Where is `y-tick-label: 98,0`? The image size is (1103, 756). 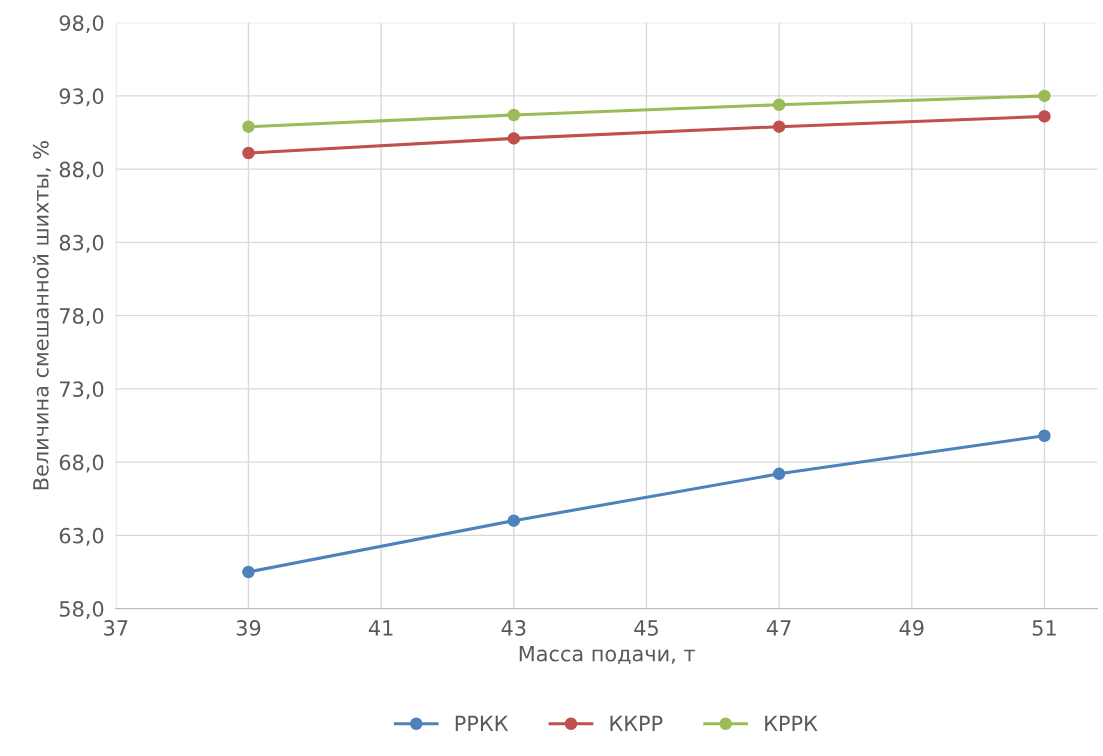
y-tick-label: 98,0 is located at coordinates (81, 24).